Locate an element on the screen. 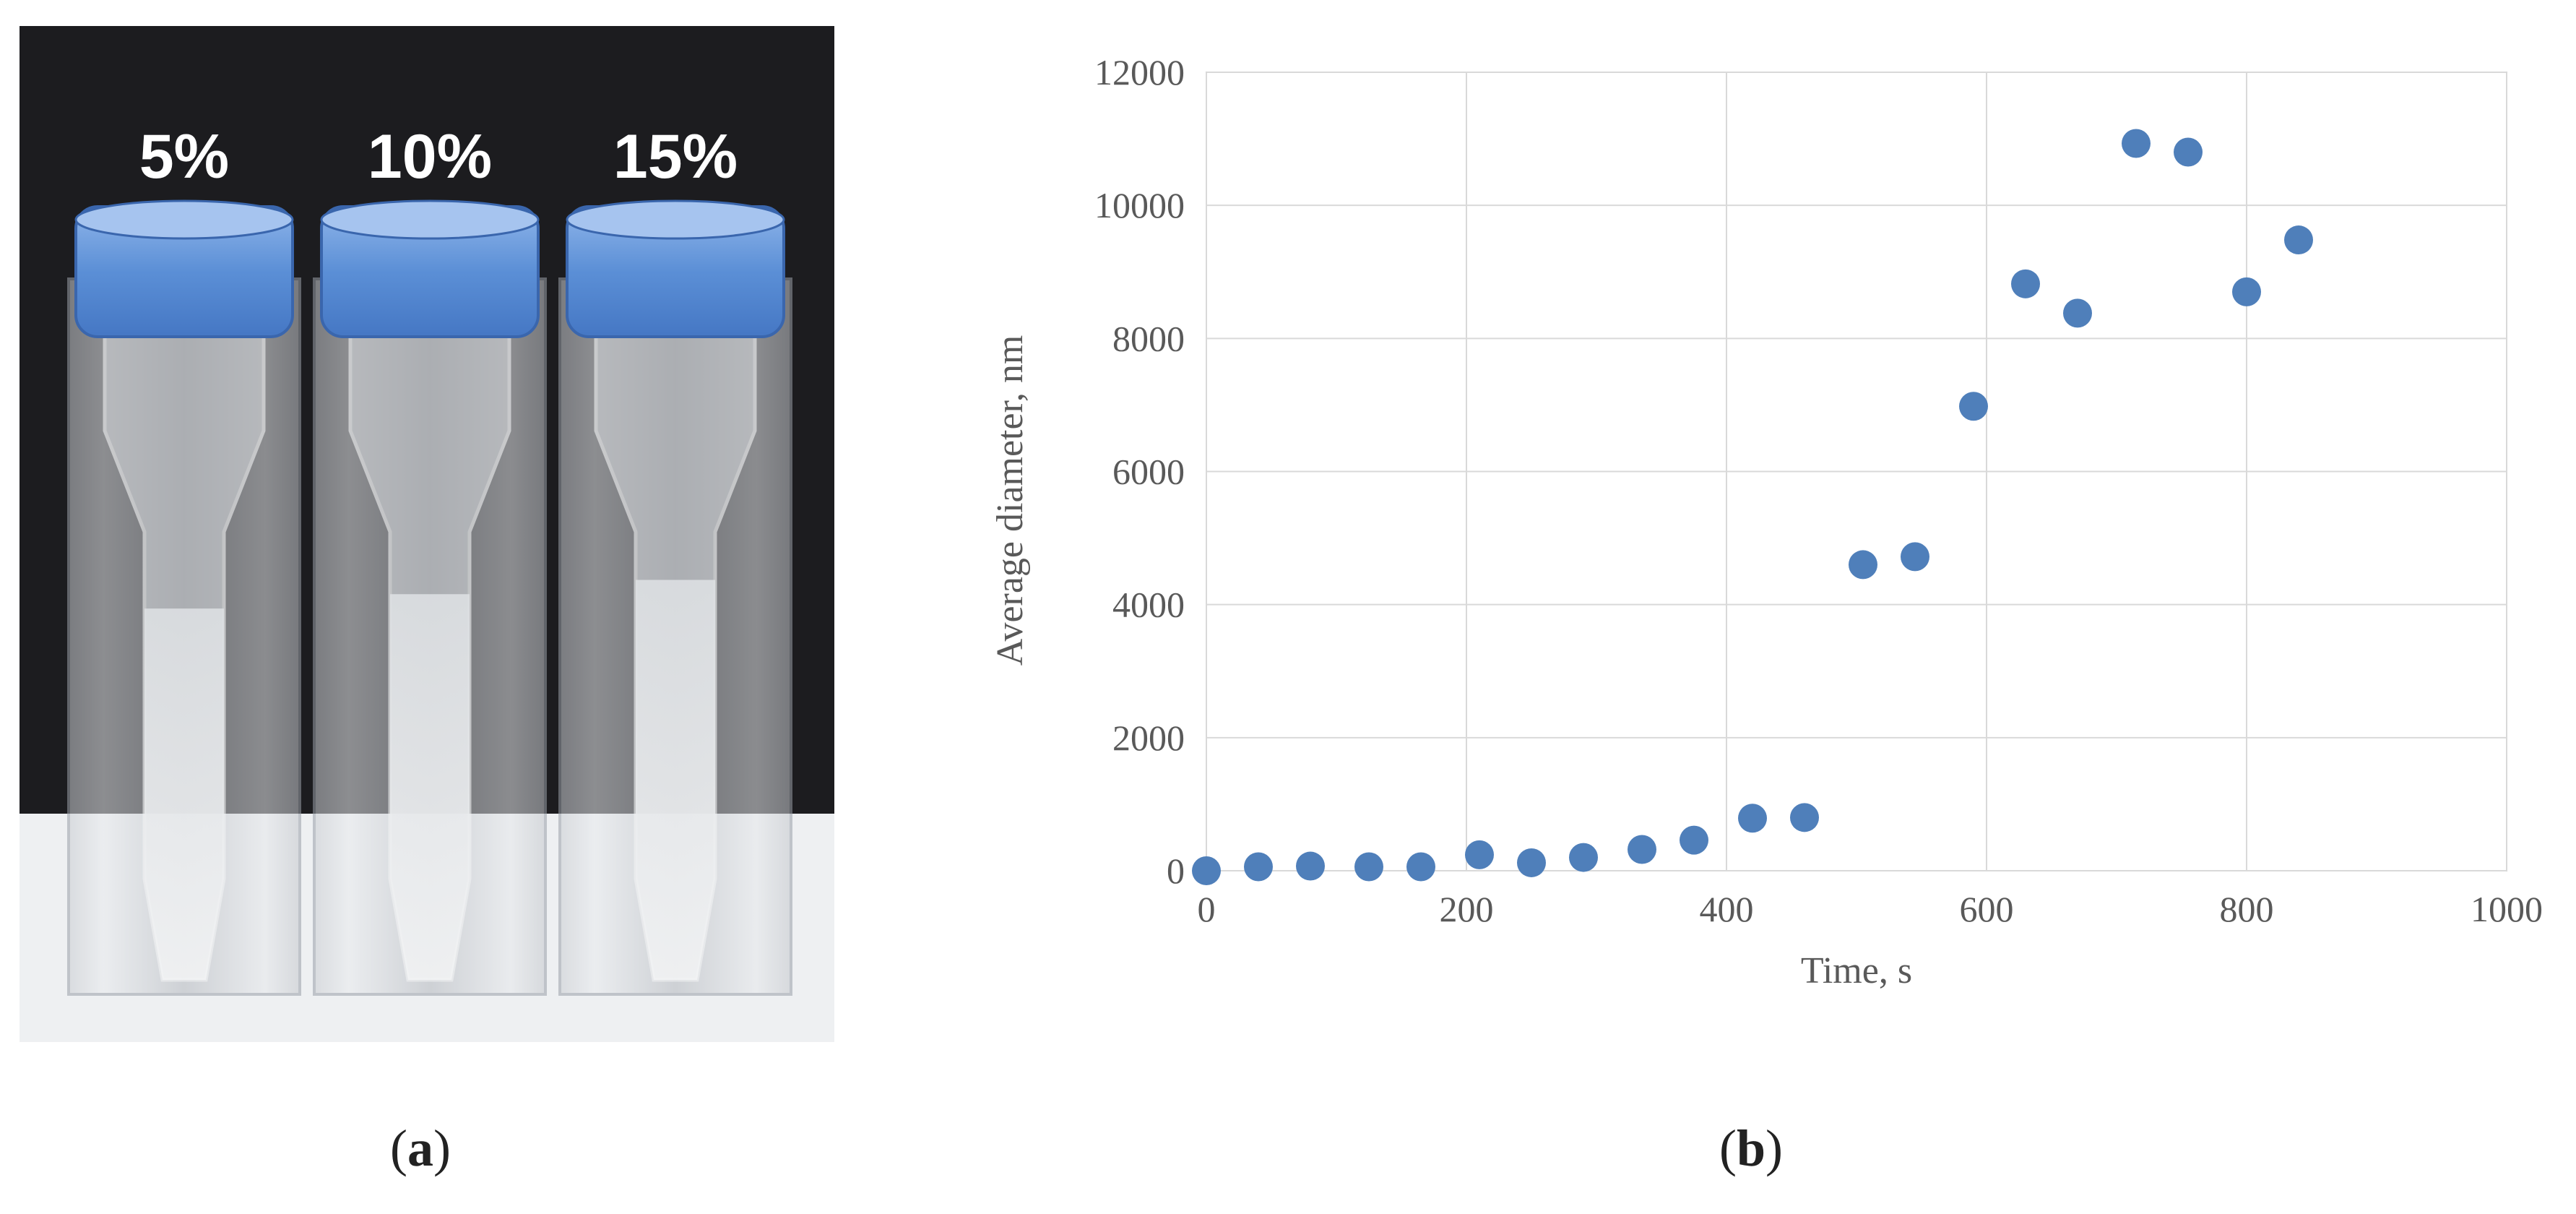 The height and width of the screenshot is (1214, 2576). y-tick-label: 0 is located at coordinates (1176, 871).